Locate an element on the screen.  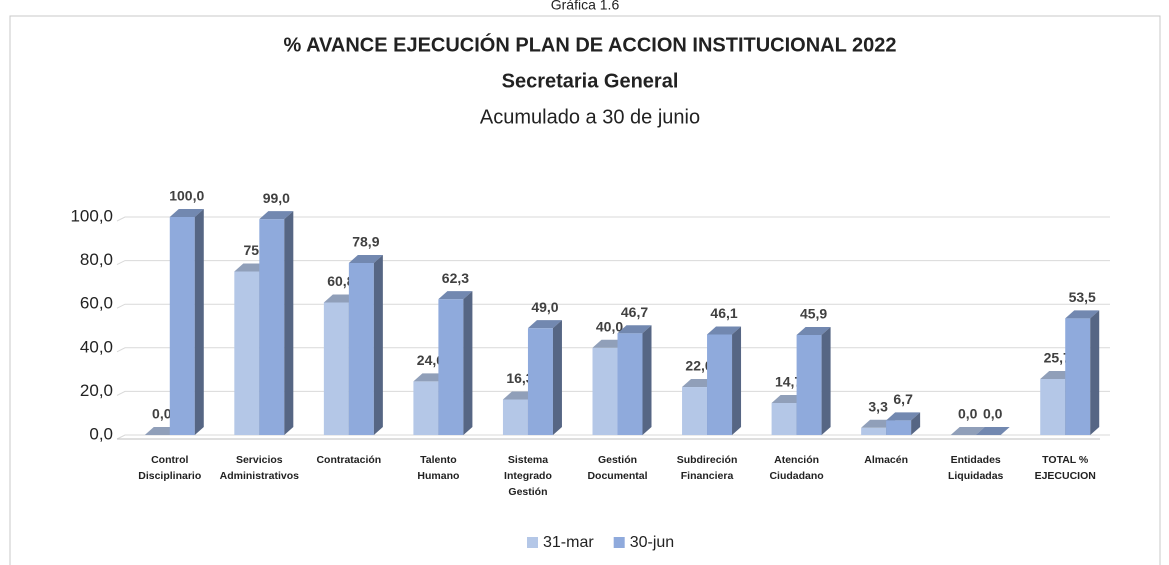
chart-note: Acumulado a 30 de junio is located at coordinates (590, 117).